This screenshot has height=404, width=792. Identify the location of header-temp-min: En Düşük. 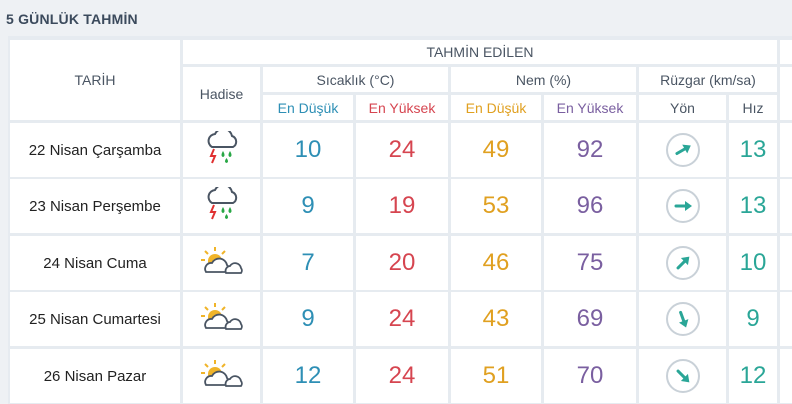
(308, 107).